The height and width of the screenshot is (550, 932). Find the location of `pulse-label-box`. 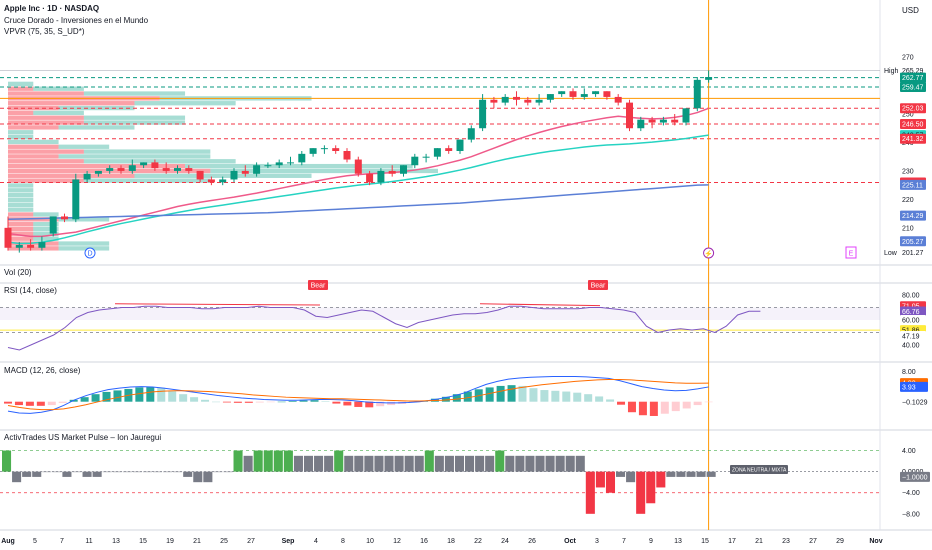

pulse-label-box is located at coordinates (915, 513).